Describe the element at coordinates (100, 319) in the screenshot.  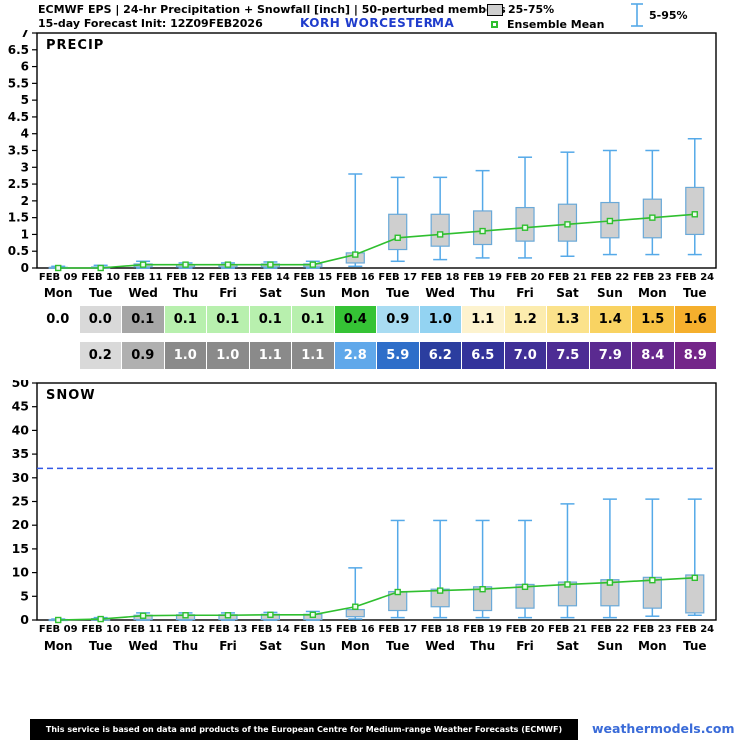
I see `precip-total-cell: 0.0` at that location.